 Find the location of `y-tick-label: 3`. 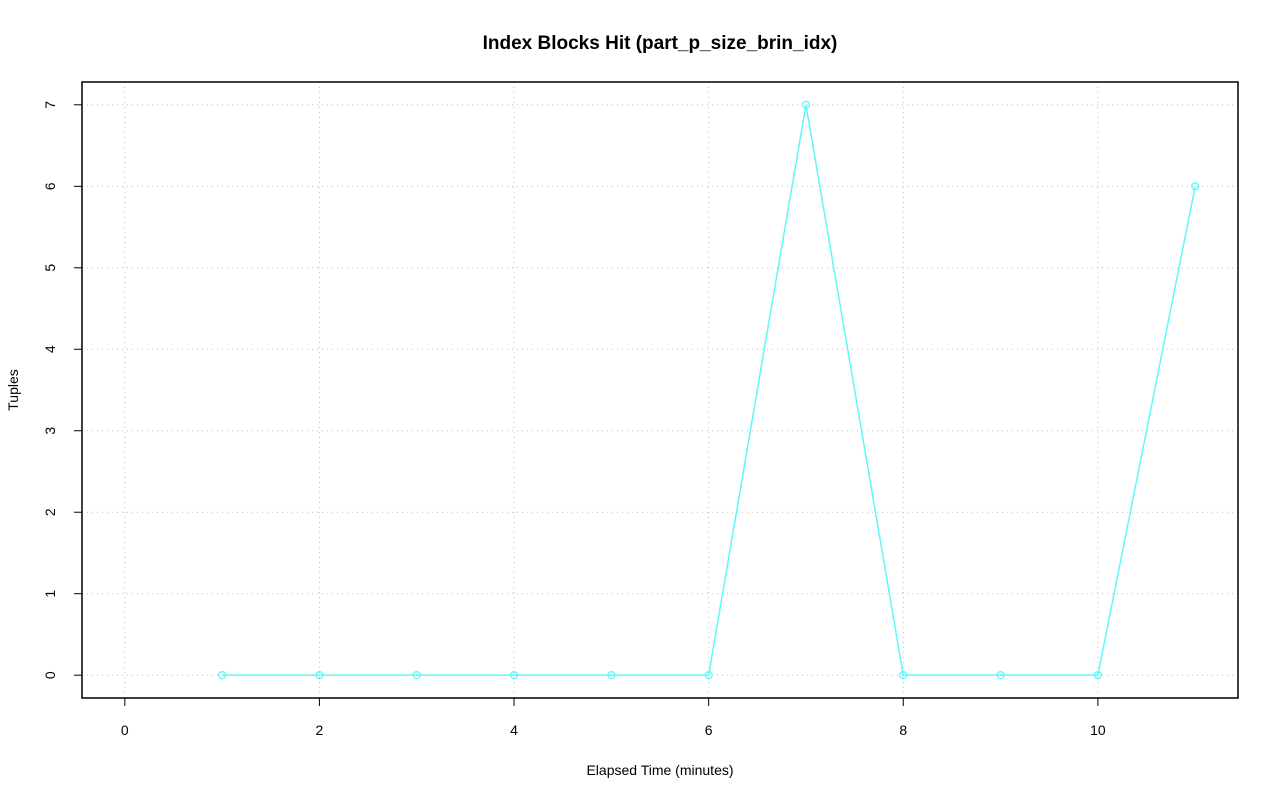

y-tick-label: 3 is located at coordinates (50, 431).